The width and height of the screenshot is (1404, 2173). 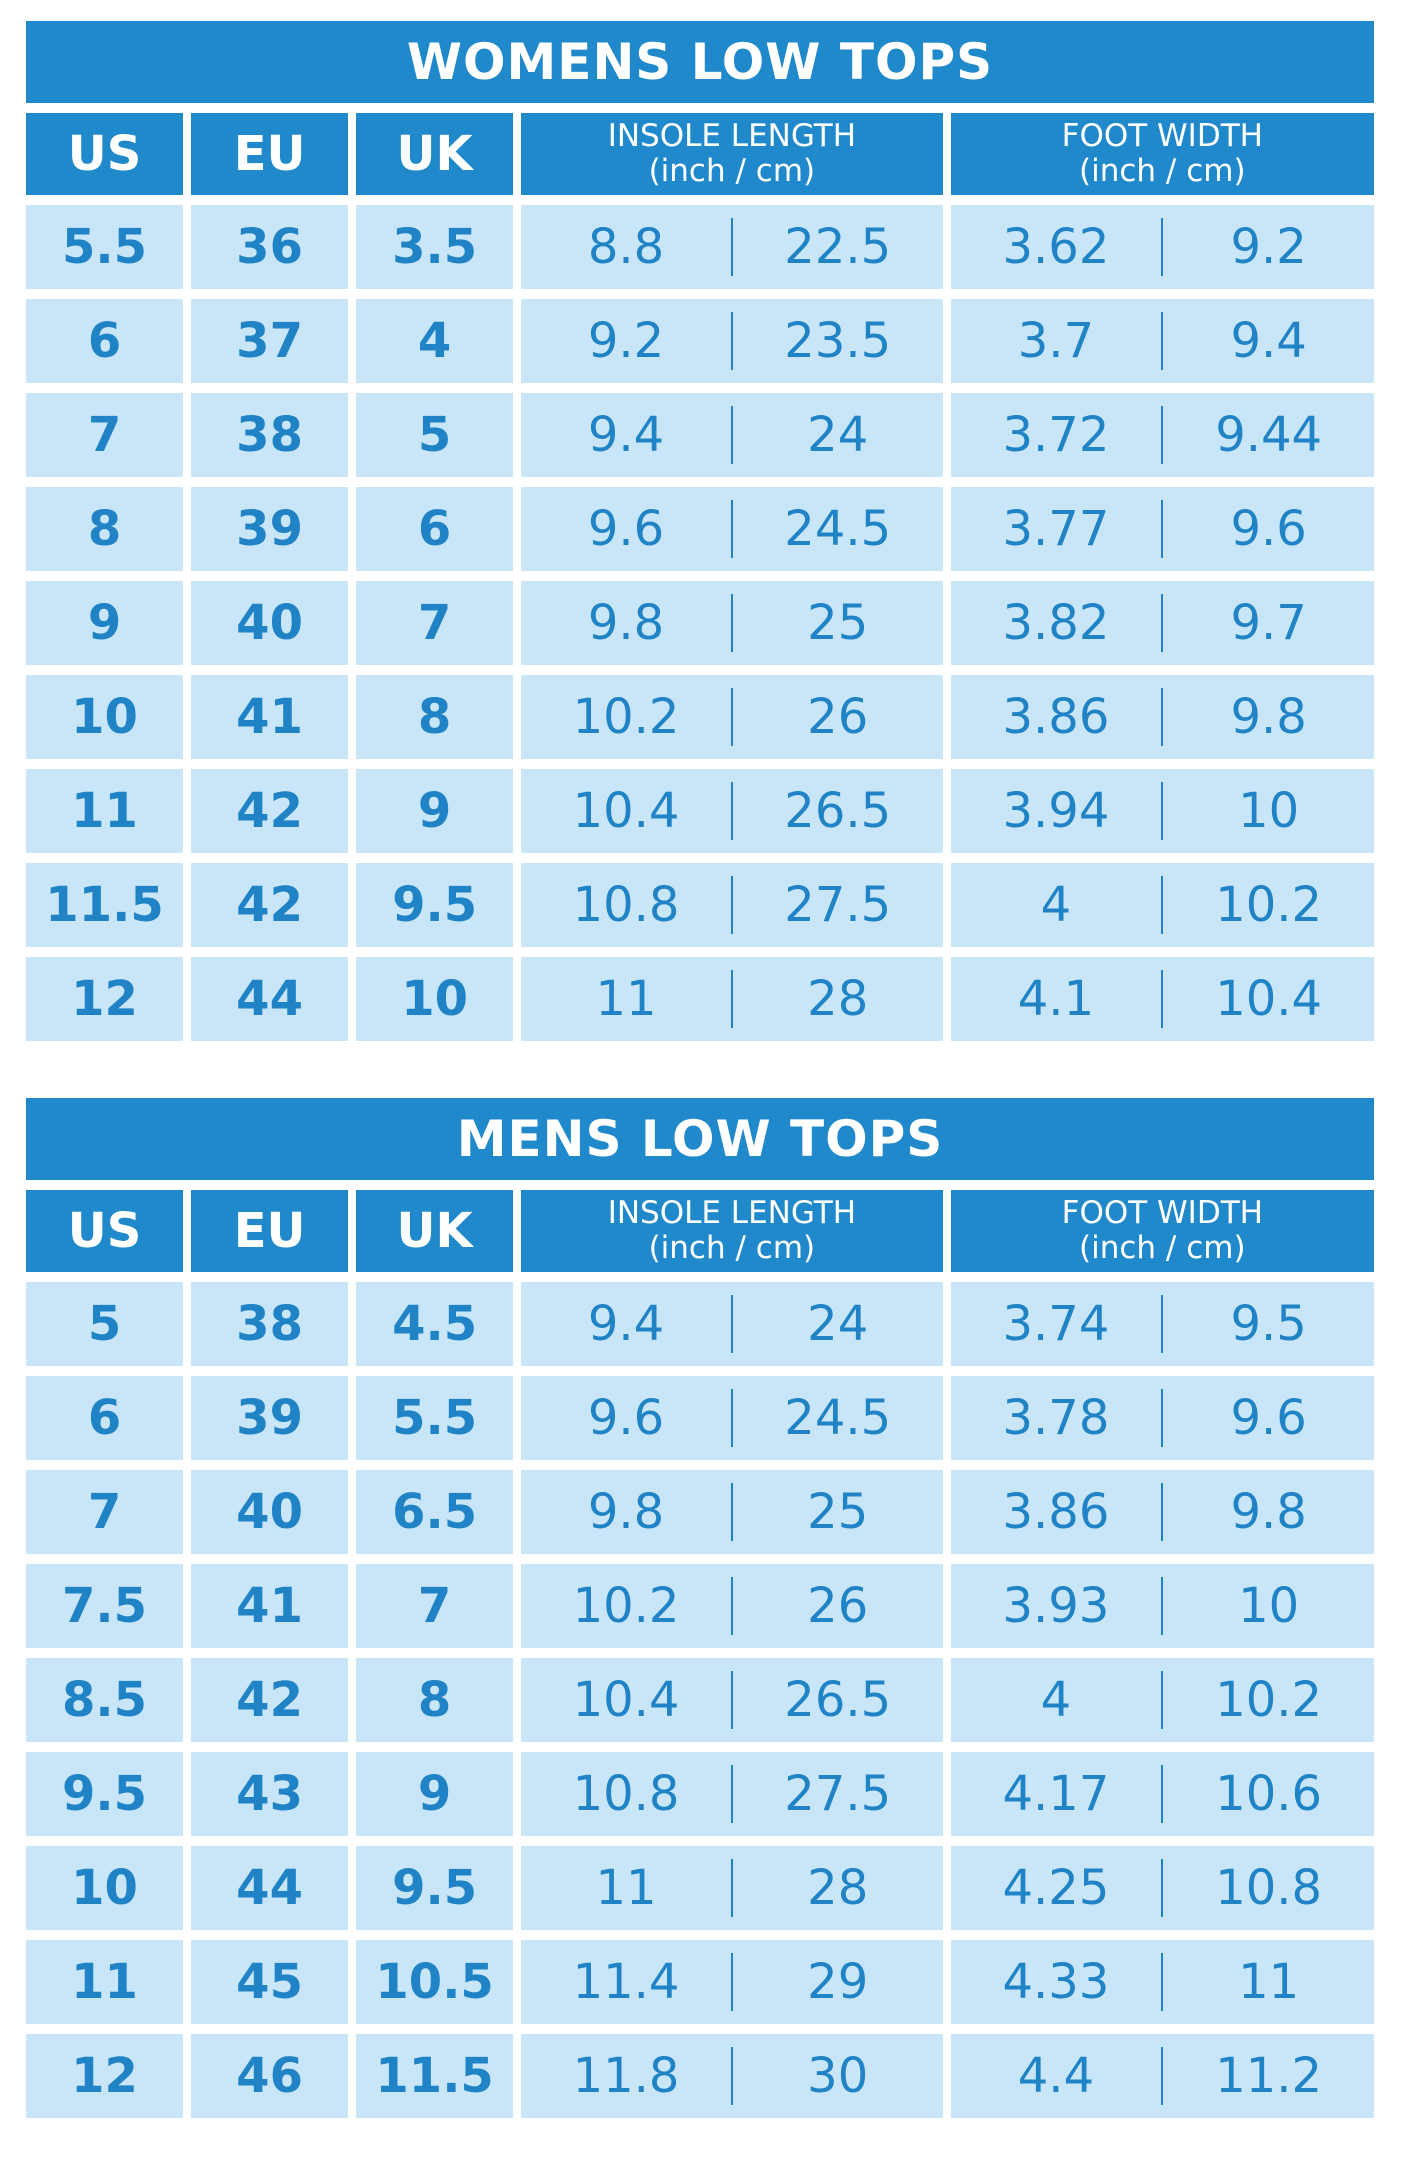 I want to click on cell-uk: 4.5, so click(x=435, y=1324).